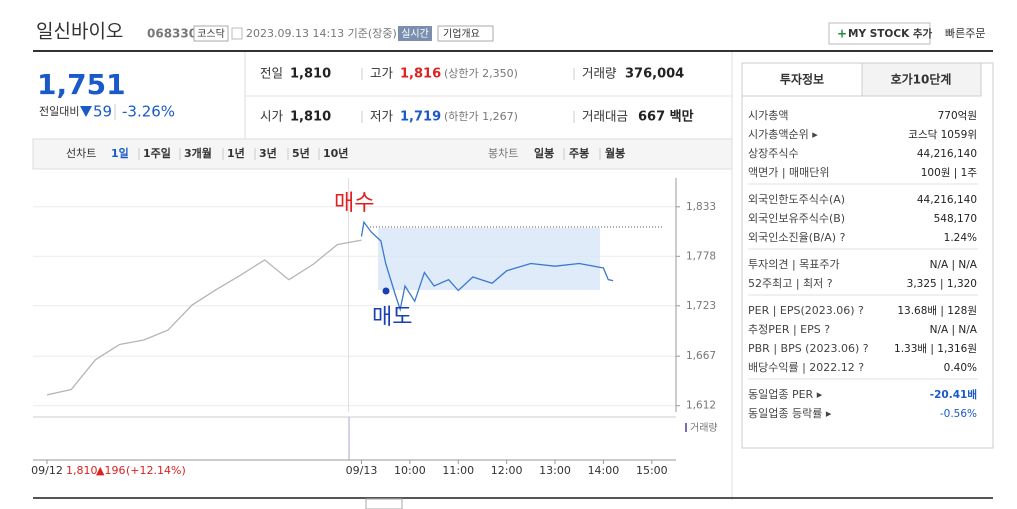  Describe the element at coordinates (957, 116) in the screenshot. I see `info-value: 770억원` at that location.